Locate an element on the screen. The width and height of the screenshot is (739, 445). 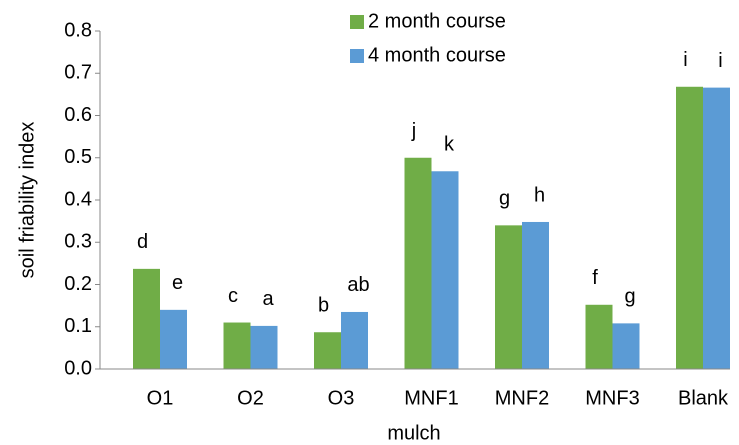
x-tick-label: O2 is located at coordinates (250, 398).